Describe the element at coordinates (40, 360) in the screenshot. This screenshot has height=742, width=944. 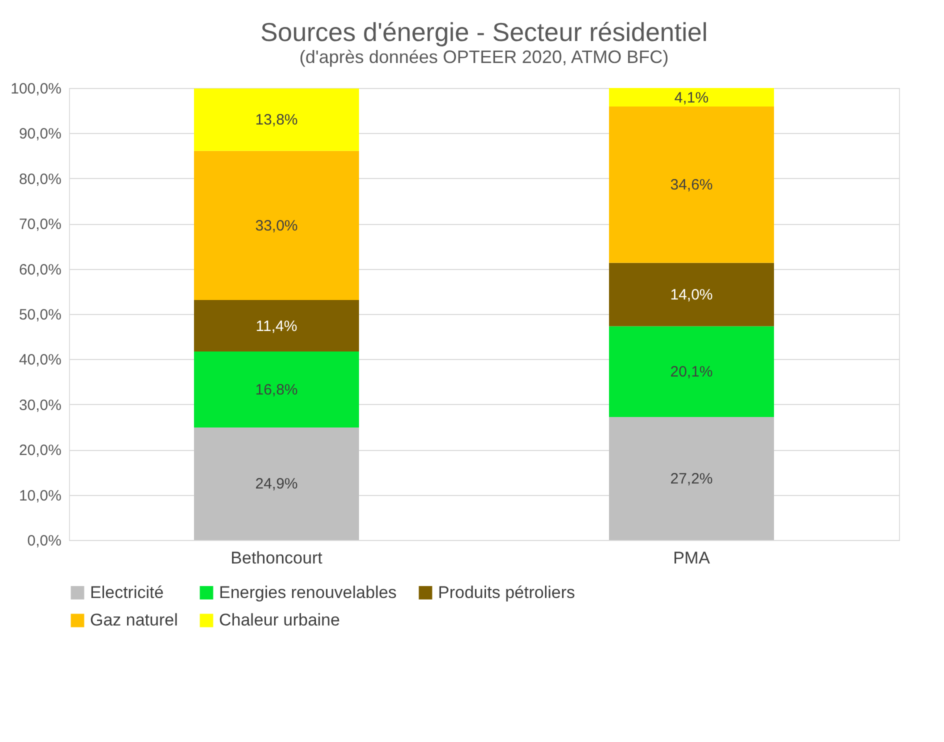
I see `y-tick-label: 40,0%` at that location.